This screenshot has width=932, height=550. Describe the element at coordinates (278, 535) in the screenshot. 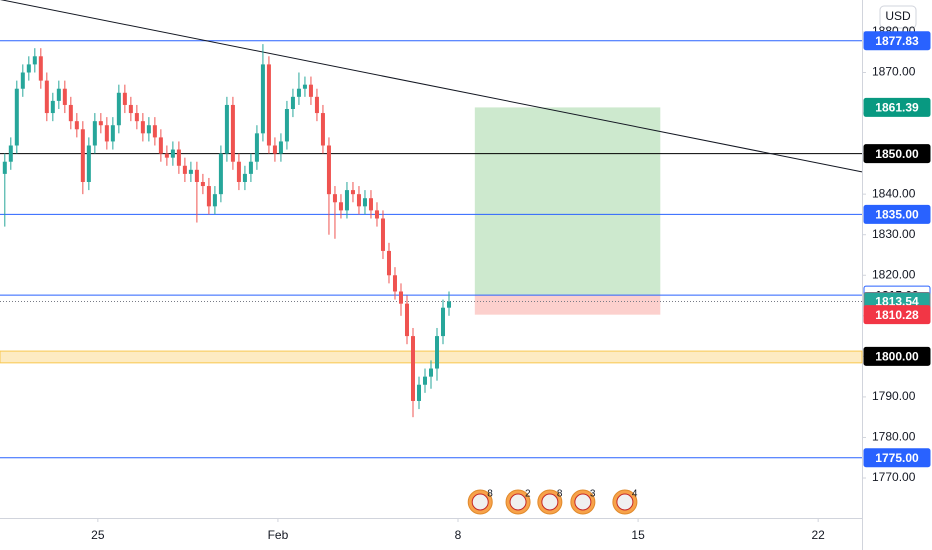

I see `x-tick-label: Feb` at that location.